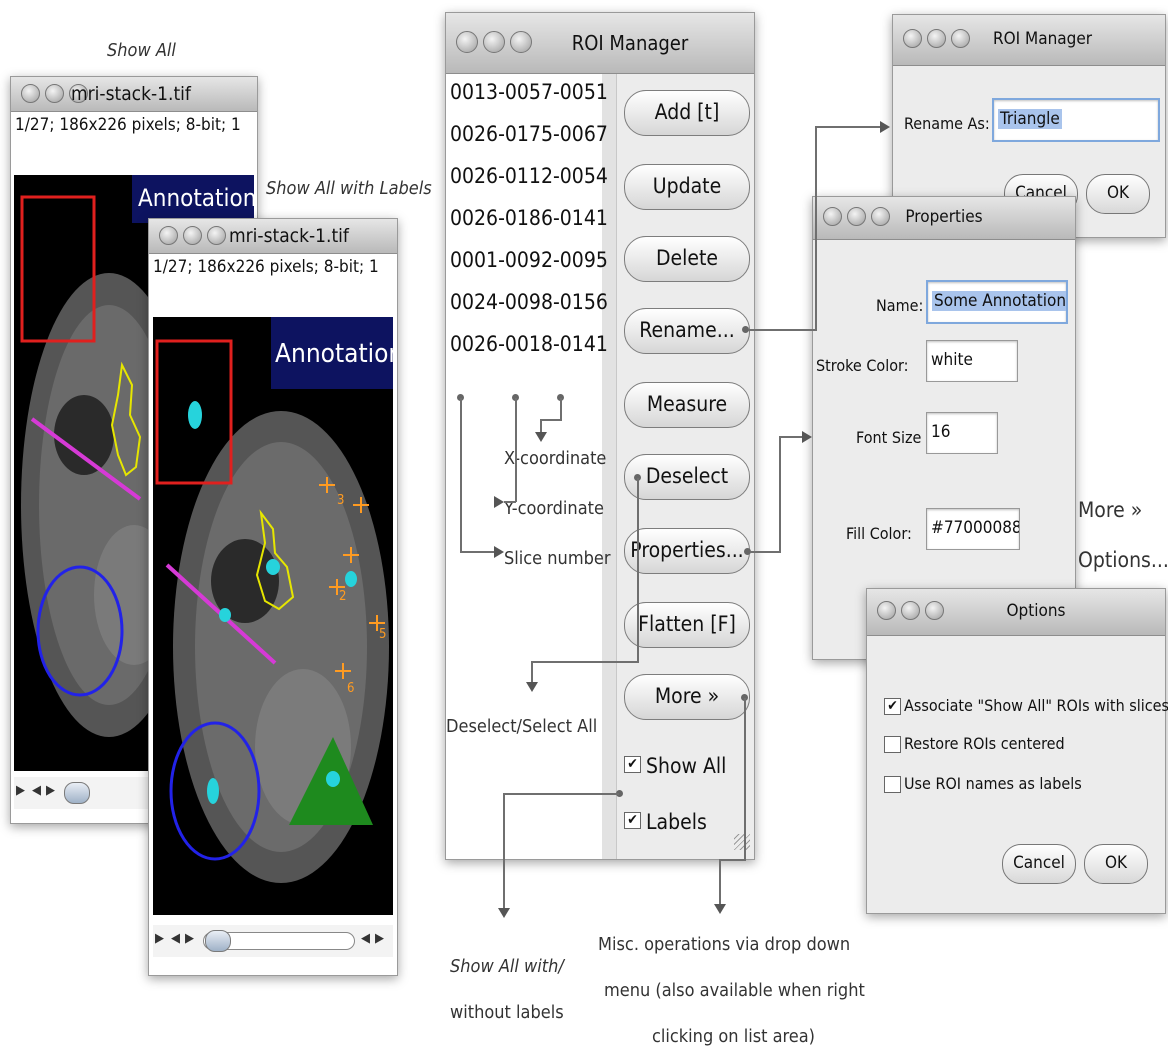 The image size is (1168, 1062). I want to click on delete-button: Delete, so click(687, 259).